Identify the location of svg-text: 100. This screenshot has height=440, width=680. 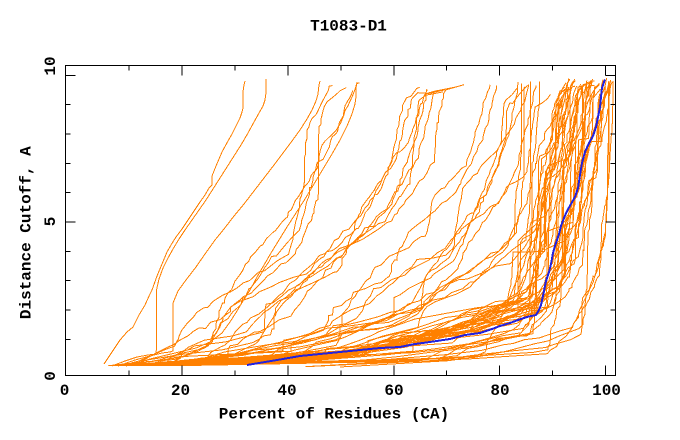
(606, 391).